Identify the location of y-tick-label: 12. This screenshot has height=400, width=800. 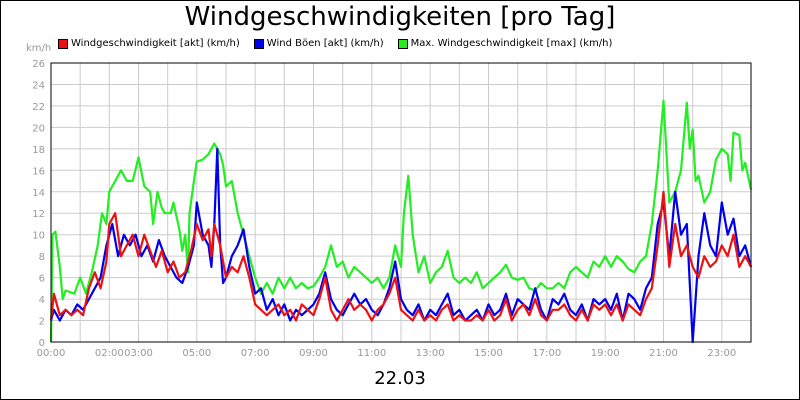
(38, 214).